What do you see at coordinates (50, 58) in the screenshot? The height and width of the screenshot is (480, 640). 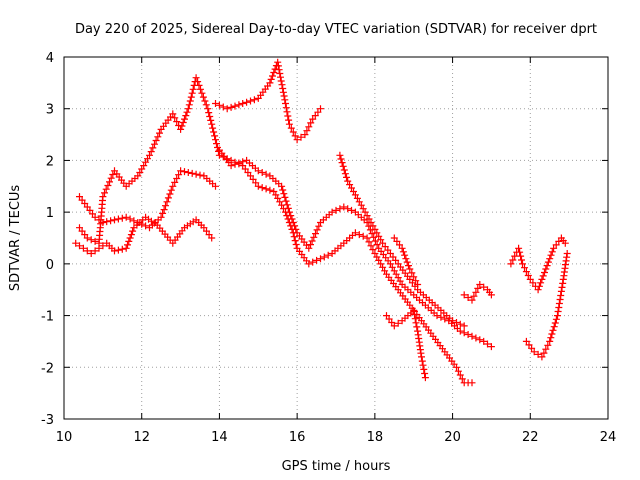 I see `y-tick-label: 4` at bounding box center [50, 58].